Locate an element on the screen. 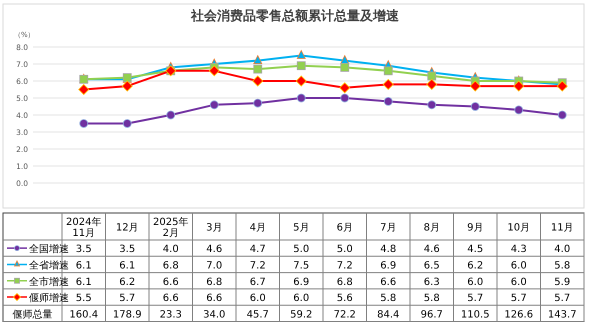 The image size is (590, 325). text: 72.2 is located at coordinates (345, 314).